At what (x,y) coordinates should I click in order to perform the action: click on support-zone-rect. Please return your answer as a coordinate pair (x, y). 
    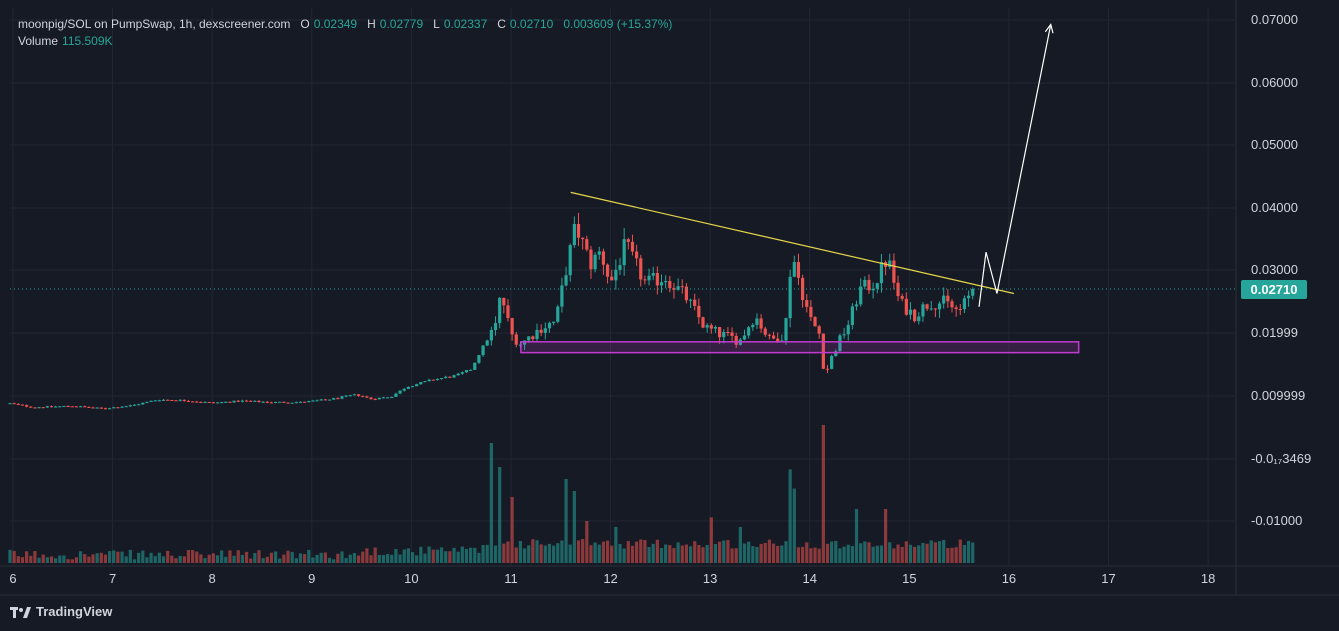
    Looking at the image, I should click on (800, 347).